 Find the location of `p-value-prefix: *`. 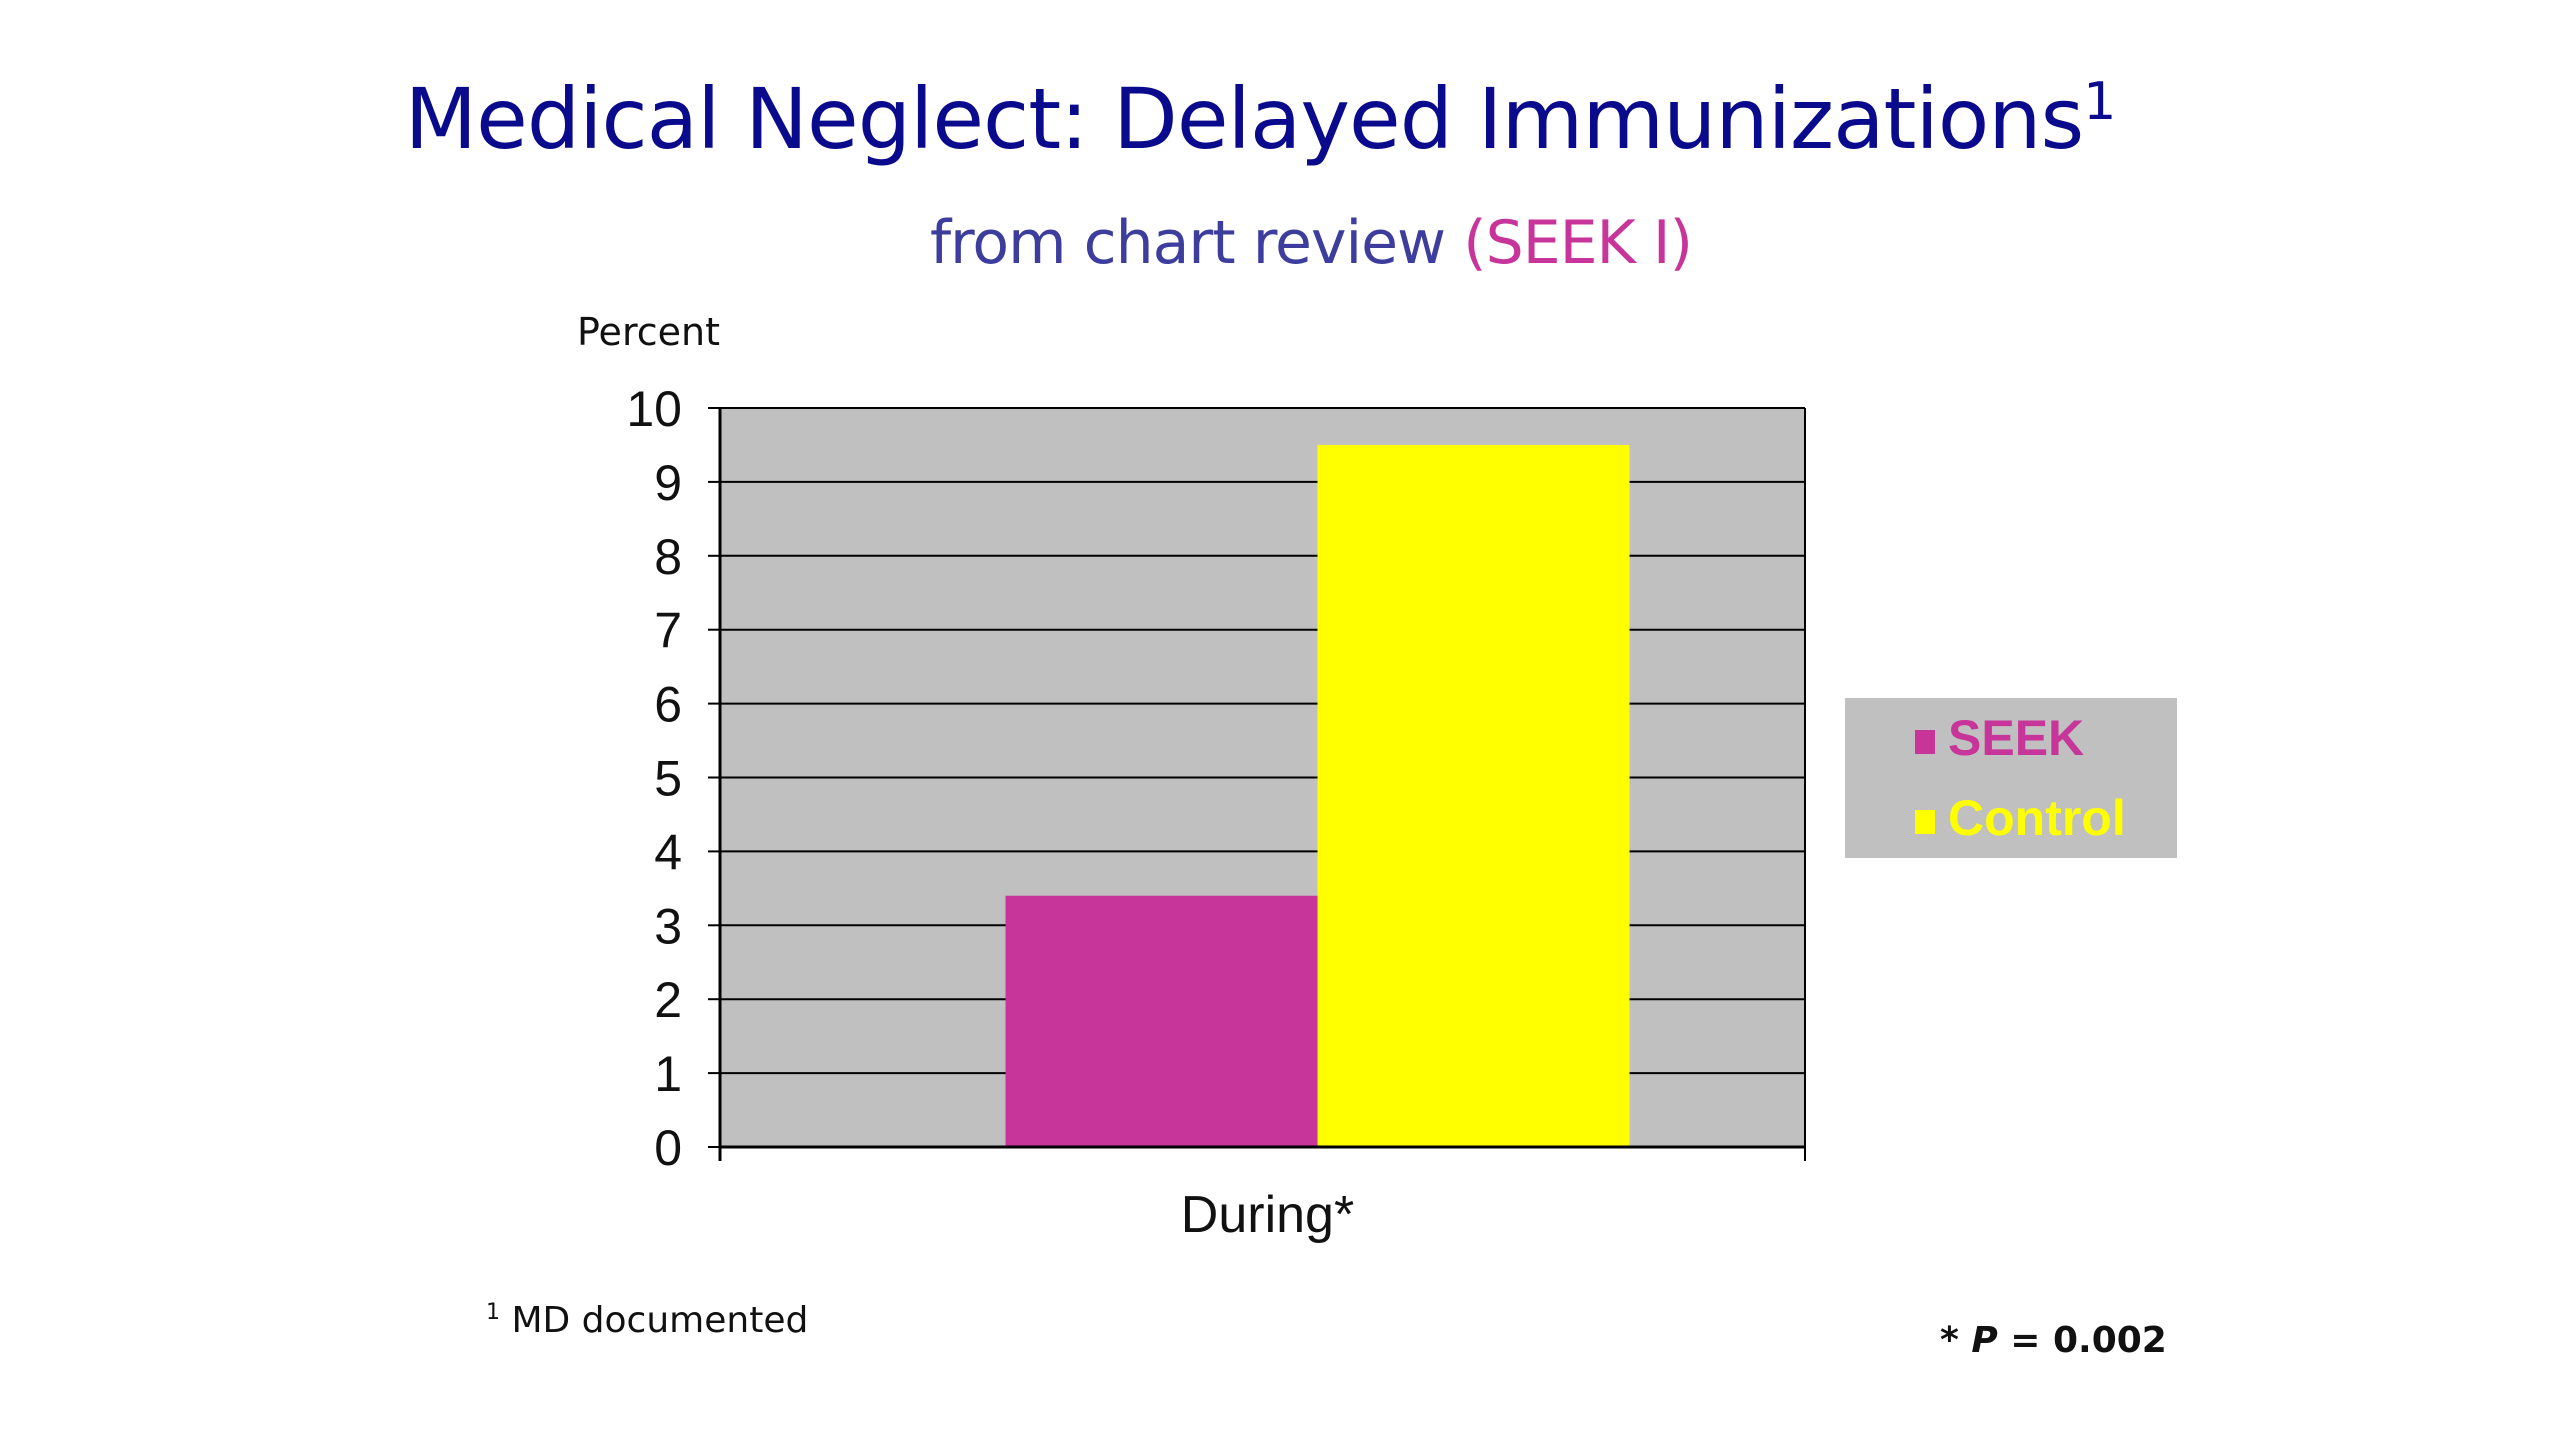

p-value-prefix: * is located at coordinates (1956, 1340).